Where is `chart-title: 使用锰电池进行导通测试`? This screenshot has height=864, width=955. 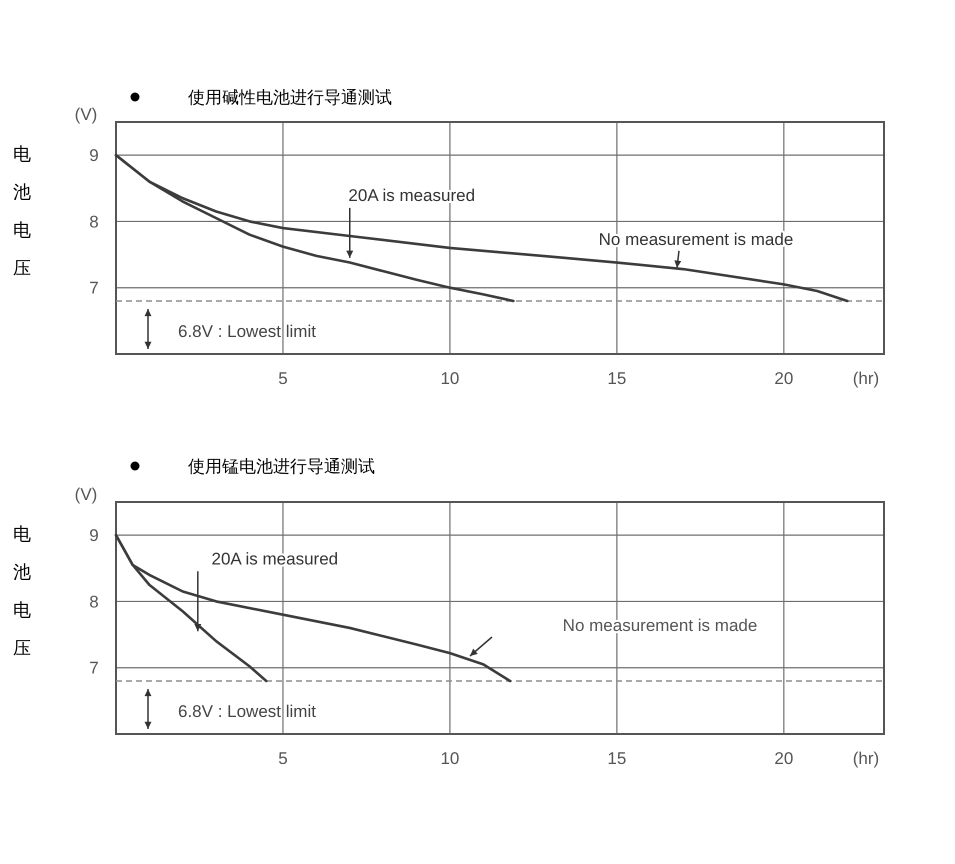
chart-title: 使用锰电池进行导通测试 is located at coordinates (281, 466).